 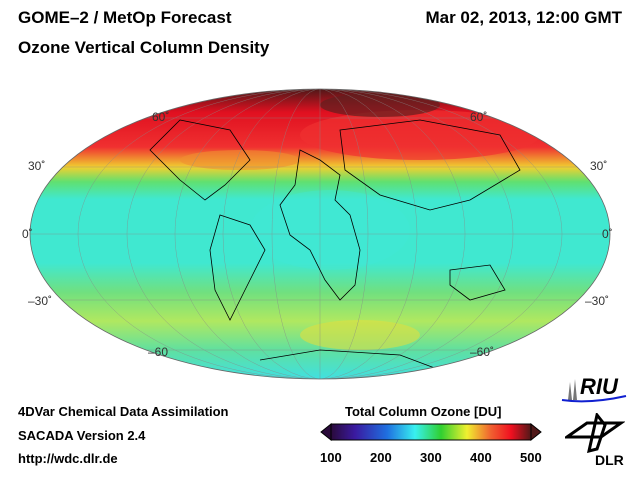 I want to click on cathedral-icon, so click(x=594, y=391).